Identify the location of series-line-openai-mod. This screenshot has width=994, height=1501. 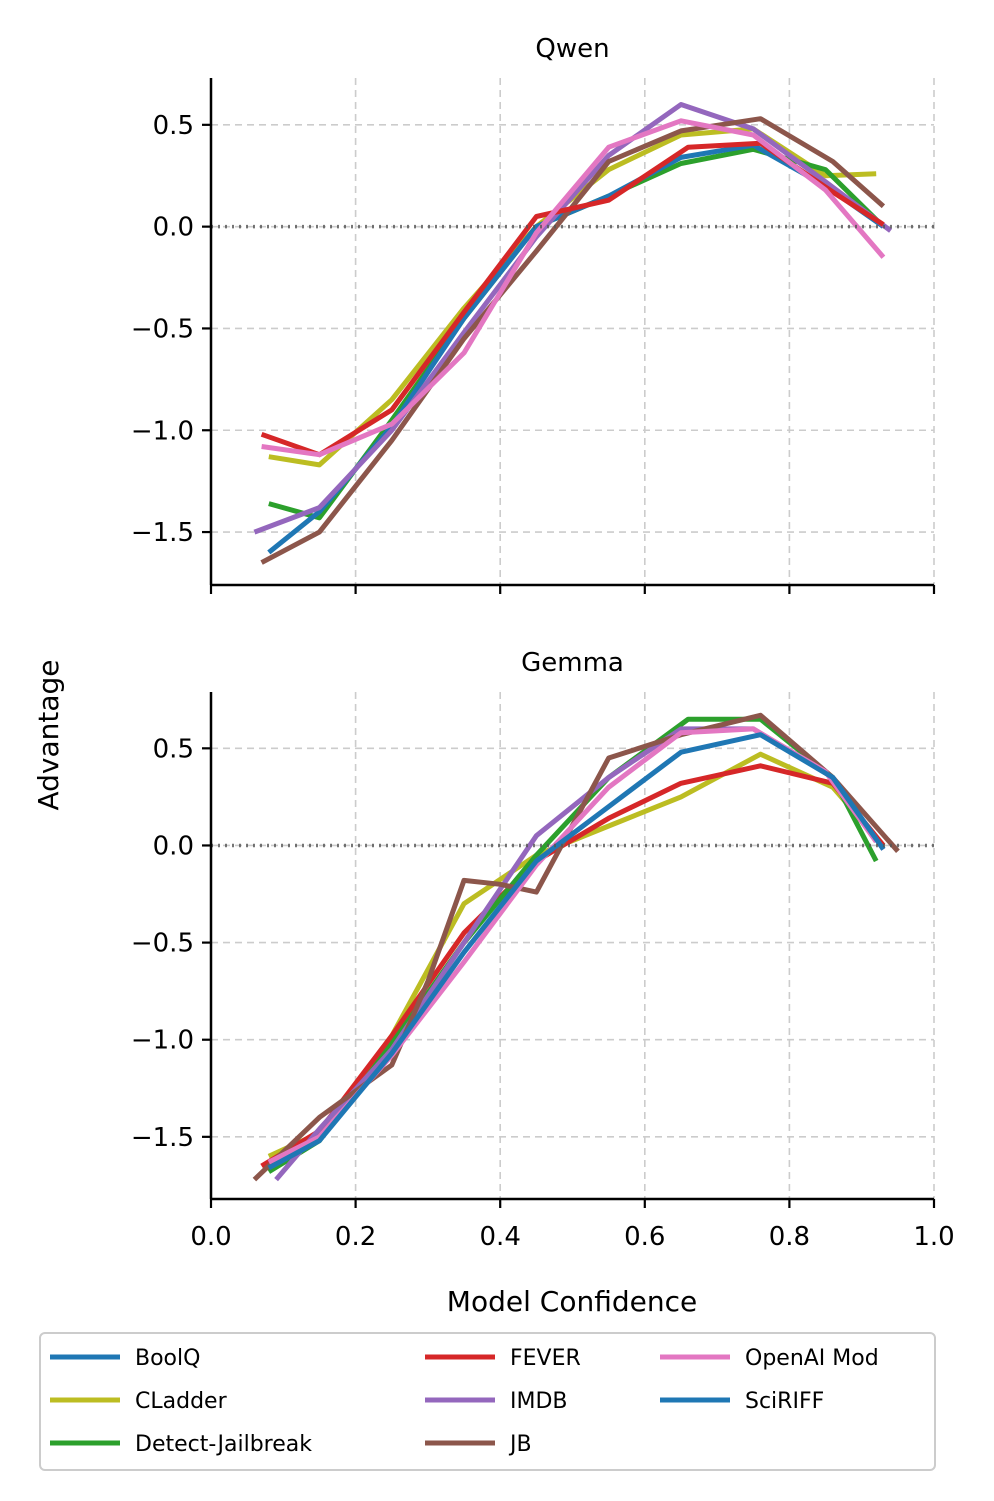
(573, 288).